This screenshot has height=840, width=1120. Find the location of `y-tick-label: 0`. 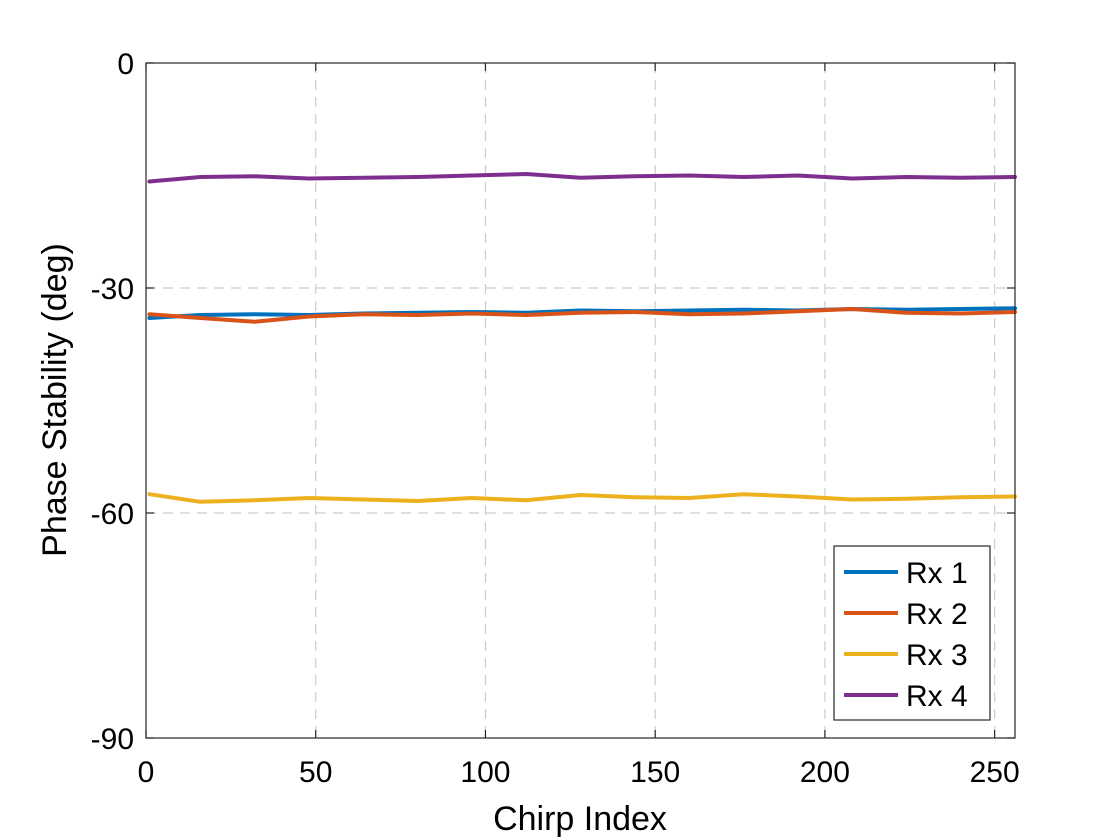

y-tick-label: 0 is located at coordinates (125, 64).